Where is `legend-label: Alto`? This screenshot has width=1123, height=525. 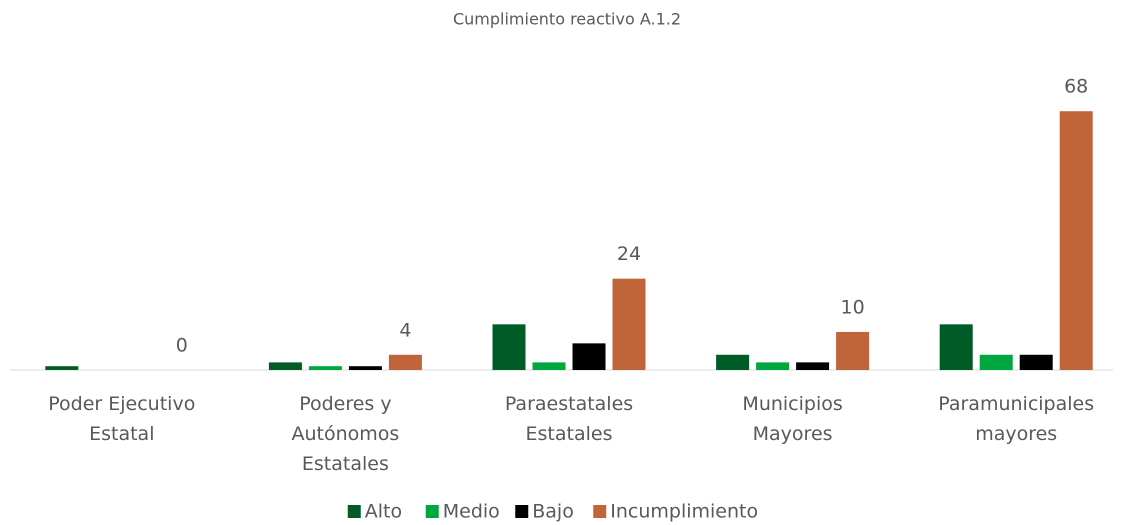
legend-label: Alto is located at coordinates (383, 512).